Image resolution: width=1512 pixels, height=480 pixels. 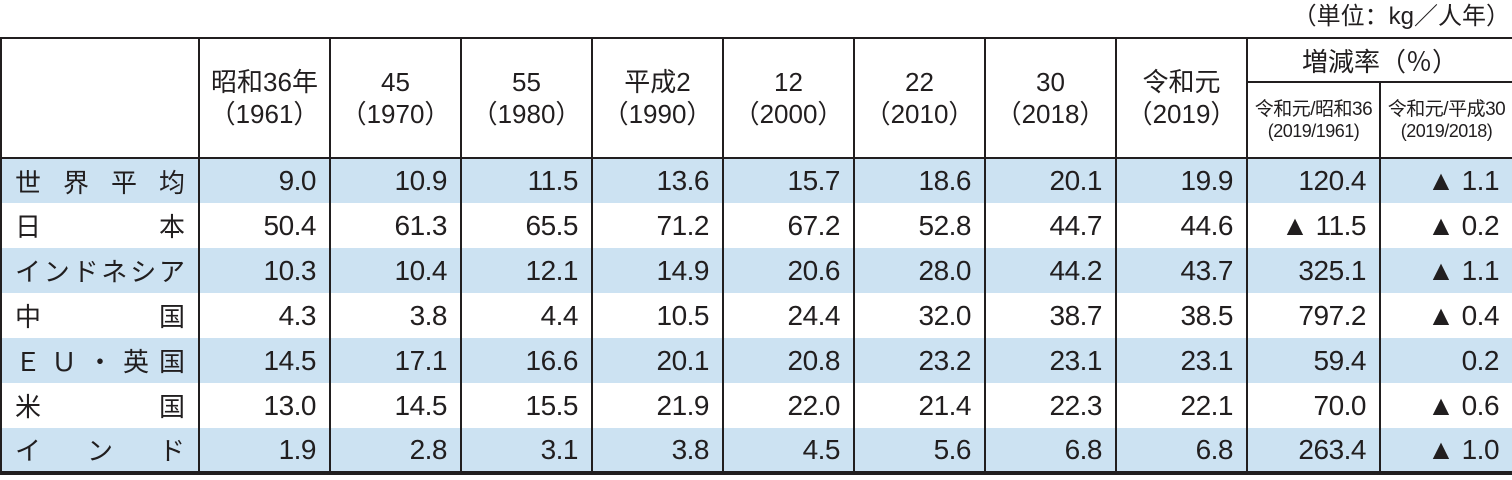 I want to click on value-cell: 14.9, so click(x=657, y=270).